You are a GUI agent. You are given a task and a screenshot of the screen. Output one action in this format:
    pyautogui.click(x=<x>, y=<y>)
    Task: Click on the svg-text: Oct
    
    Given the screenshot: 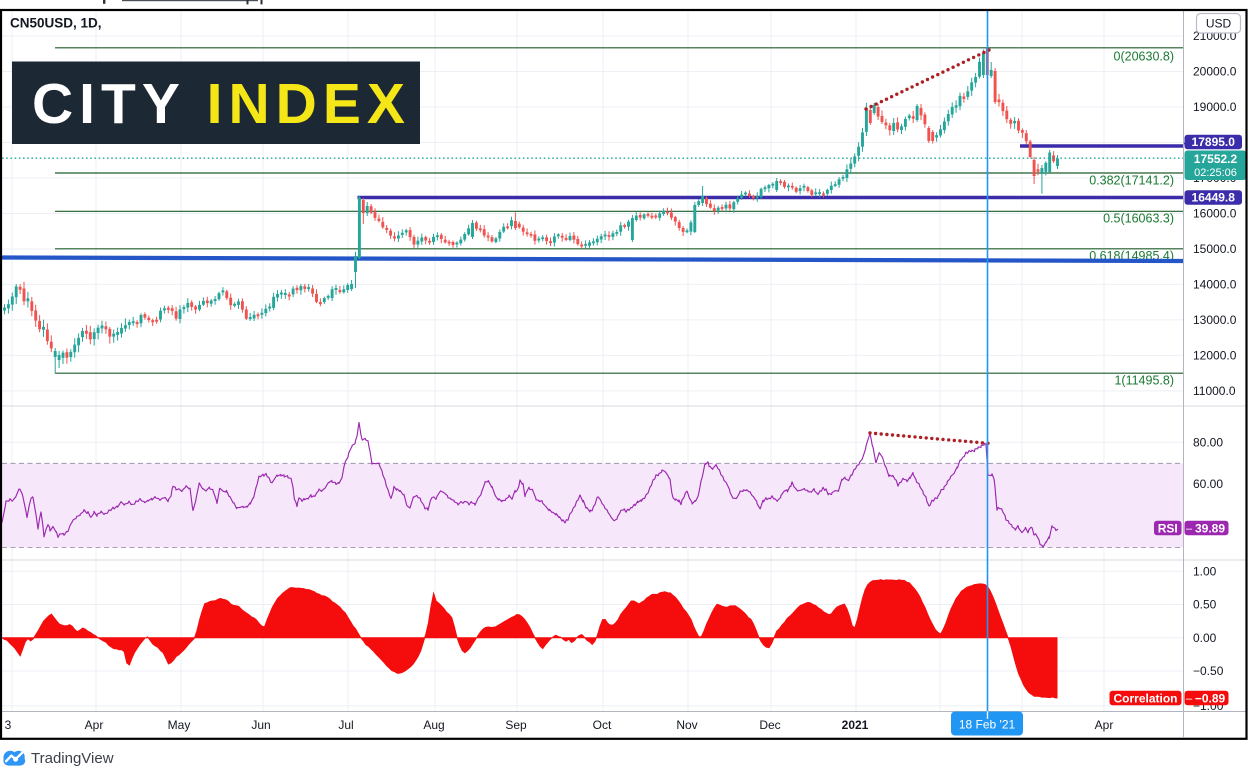 What is the action you would take?
    pyautogui.click(x=602, y=725)
    